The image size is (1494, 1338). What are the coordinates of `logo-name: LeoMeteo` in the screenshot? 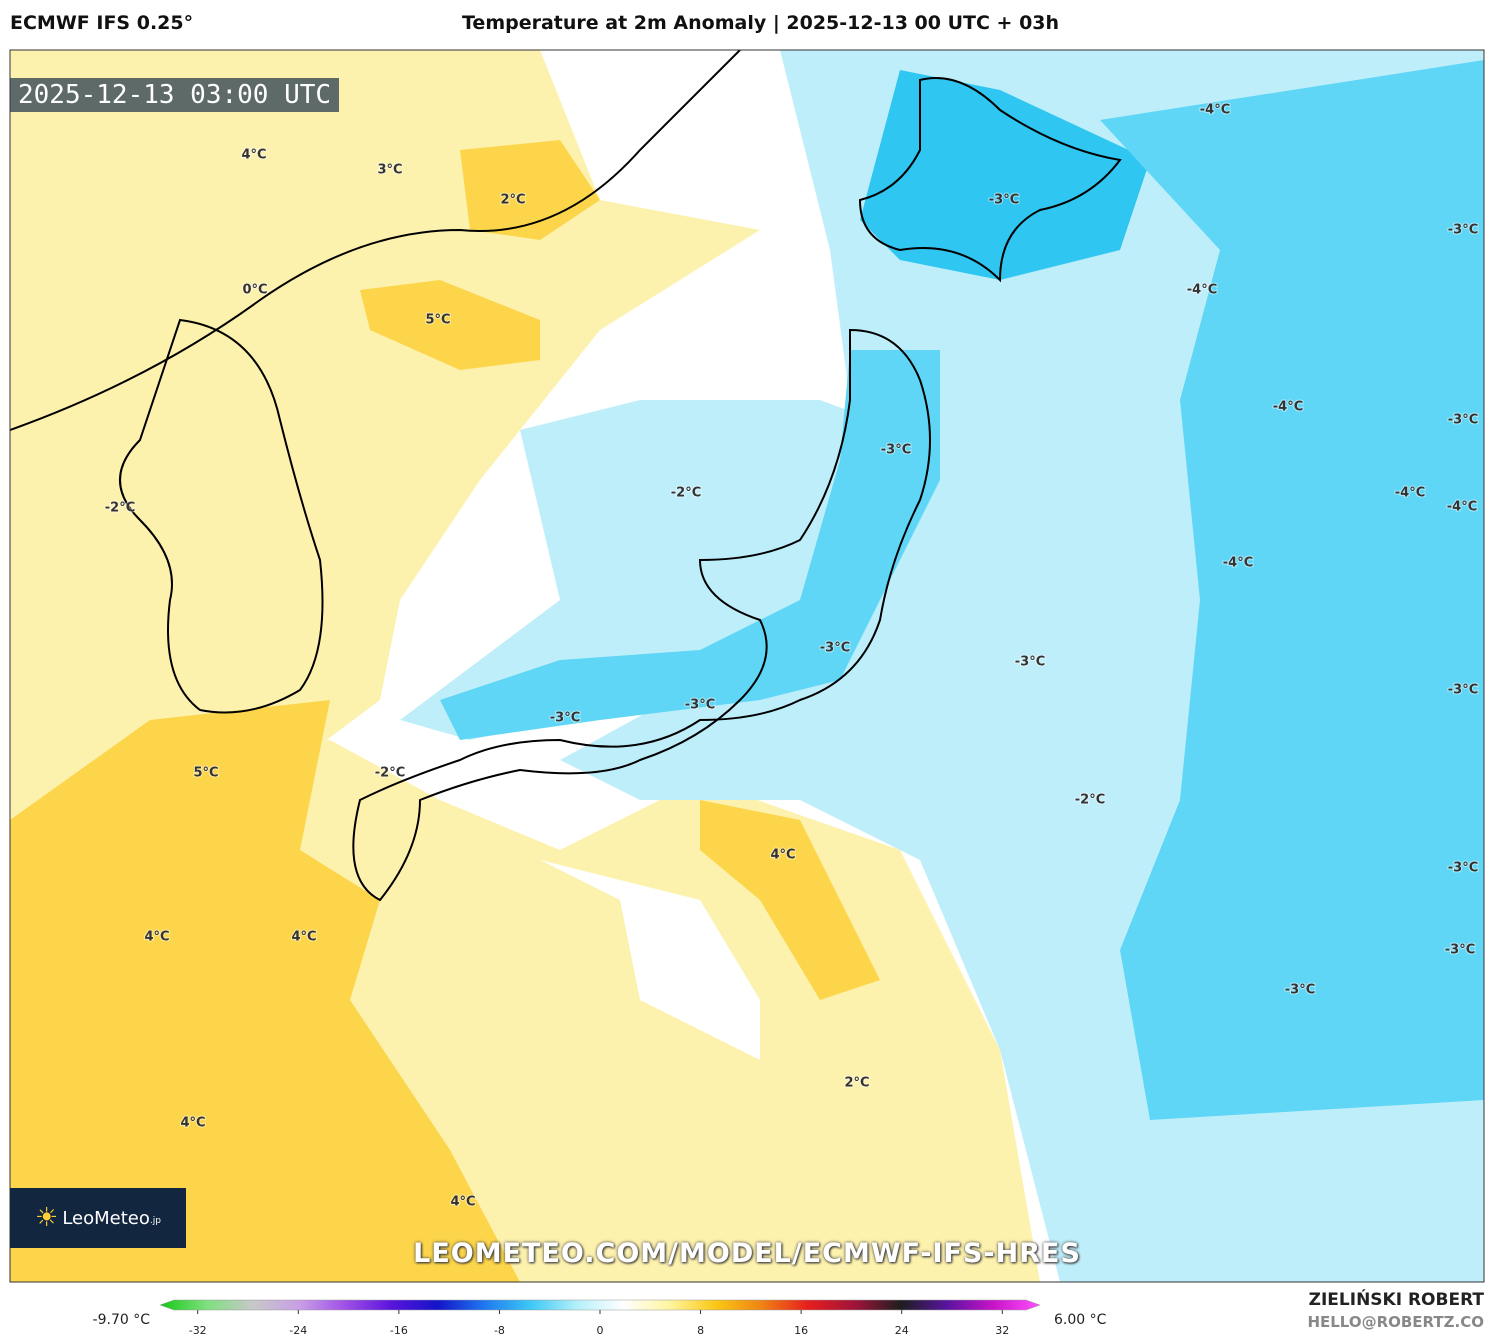 It's located at (106, 1218).